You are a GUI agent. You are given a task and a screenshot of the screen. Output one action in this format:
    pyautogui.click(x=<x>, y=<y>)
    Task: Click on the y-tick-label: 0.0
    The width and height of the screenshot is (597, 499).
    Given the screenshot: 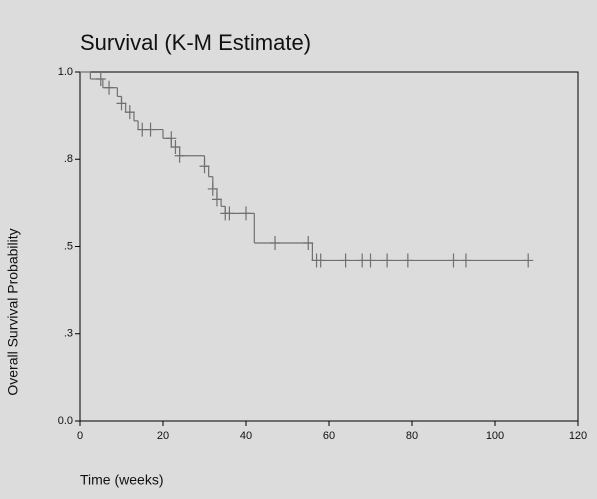 What is the action you would take?
    pyautogui.click(x=65, y=421)
    